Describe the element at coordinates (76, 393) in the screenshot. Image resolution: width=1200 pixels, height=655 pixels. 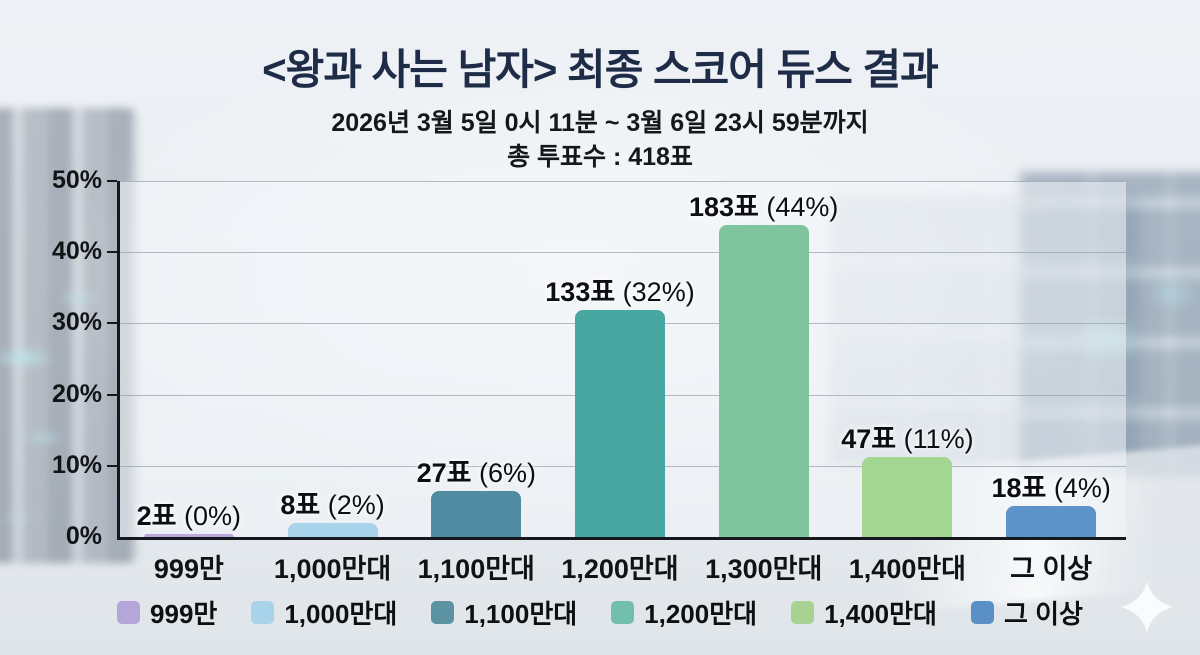
I see `y-axis-label: 20%` at that location.